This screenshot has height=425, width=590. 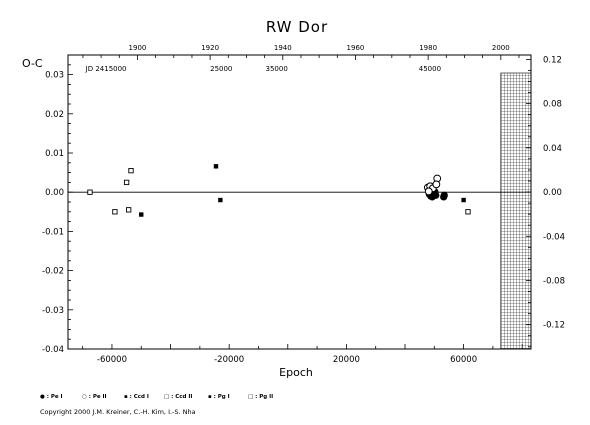 What do you see at coordinates (463, 360) in the screenshot?
I see `x-tick-label: 60000` at bounding box center [463, 360].